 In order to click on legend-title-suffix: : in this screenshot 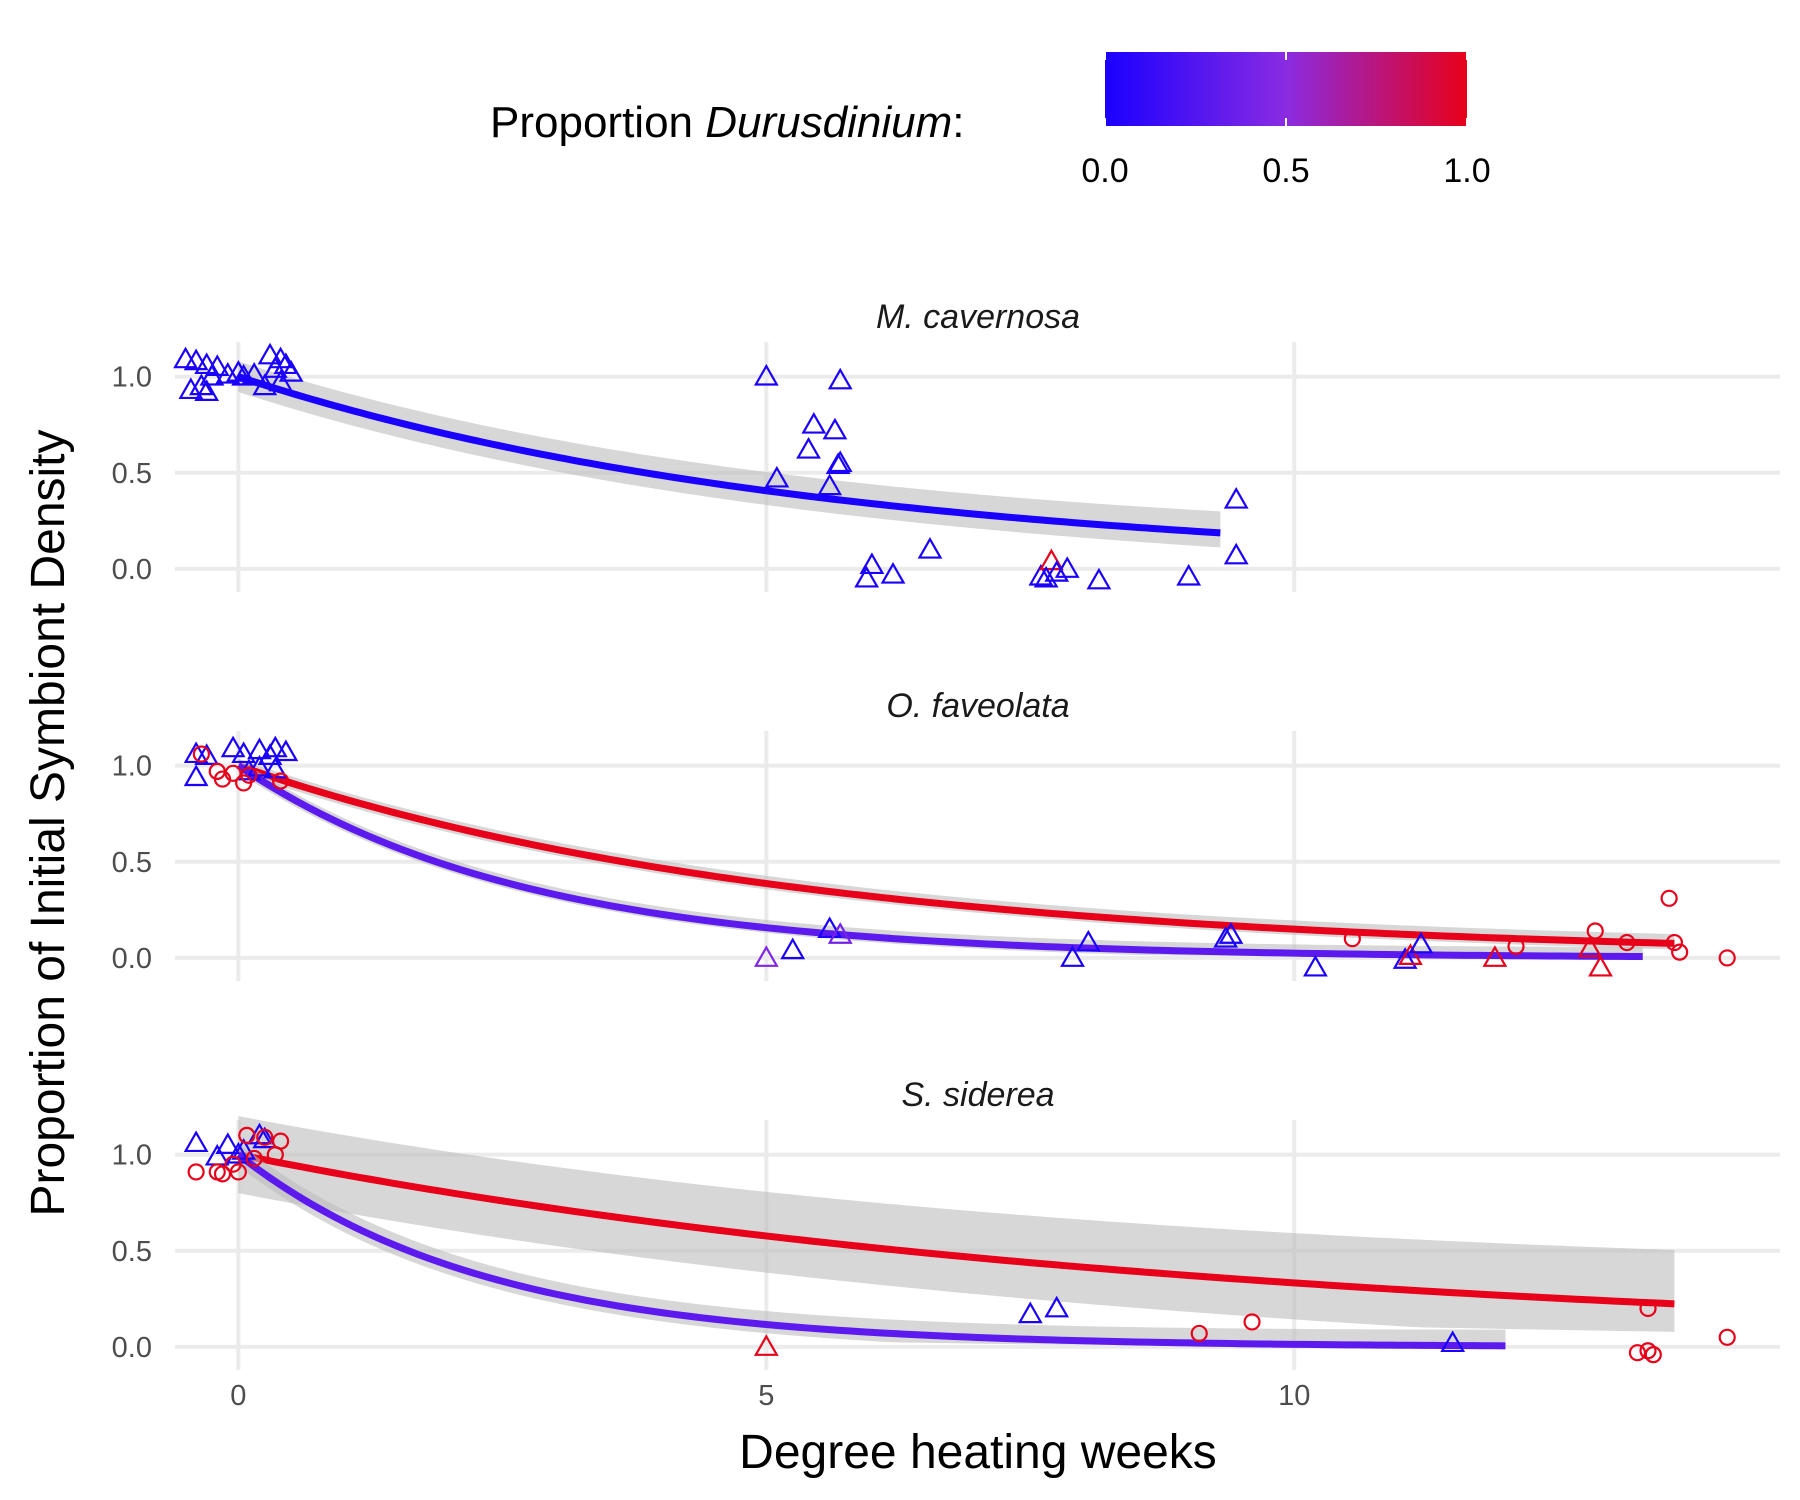, I will do `click(958, 122)`.